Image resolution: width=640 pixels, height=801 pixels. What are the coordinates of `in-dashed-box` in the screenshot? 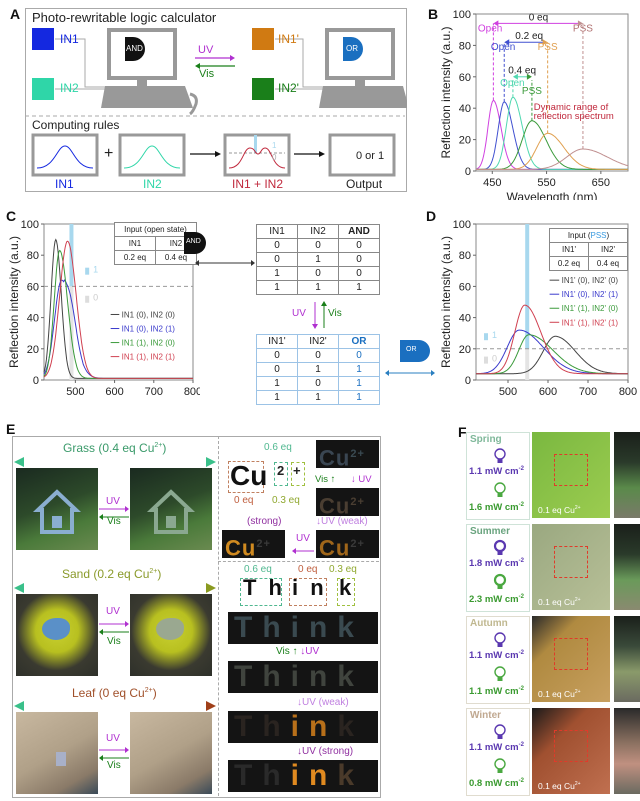 It's located at (308, 592).